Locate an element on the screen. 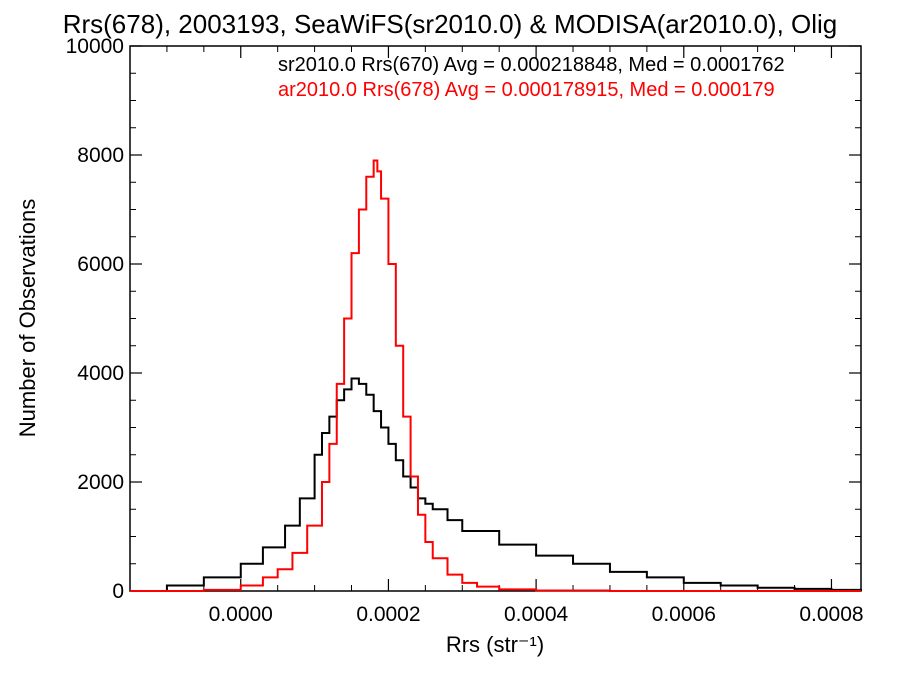 The image size is (900, 675). y-axis-label: Number of Observations is located at coordinates (27, 318).